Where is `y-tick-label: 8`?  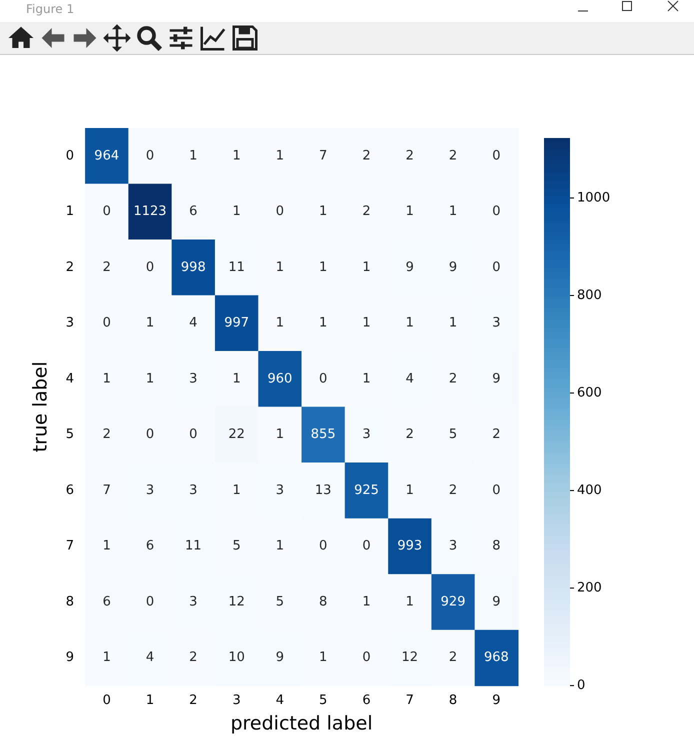 y-tick-label: 8 is located at coordinates (70, 602).